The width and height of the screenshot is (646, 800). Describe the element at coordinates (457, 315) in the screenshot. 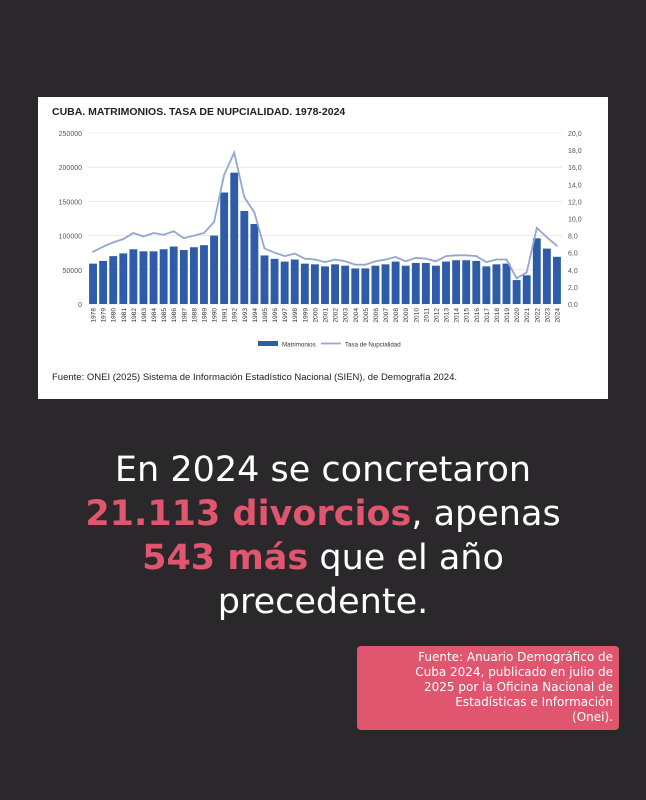

I see `x-tick-label: 2014` at that location.